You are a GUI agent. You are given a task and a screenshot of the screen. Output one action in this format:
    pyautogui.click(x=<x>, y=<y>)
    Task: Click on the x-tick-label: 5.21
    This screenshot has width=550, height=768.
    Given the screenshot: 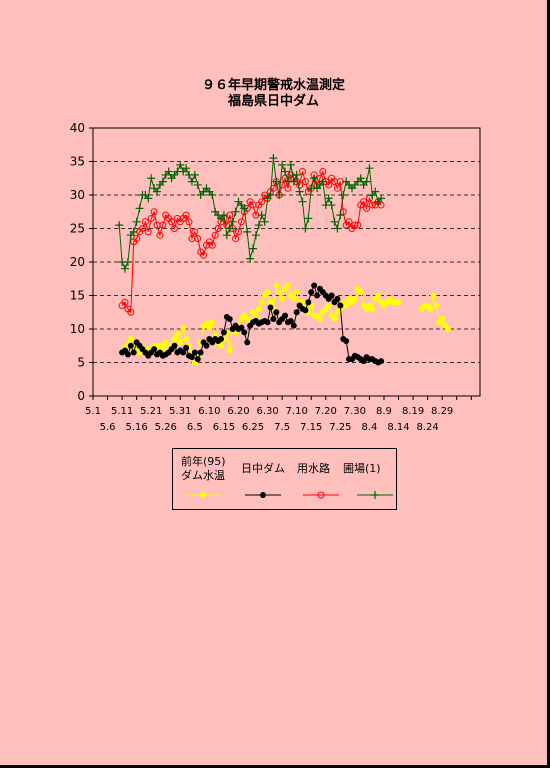 What is the action you would take?
    pyautogui.click(x=151, y=411)
    